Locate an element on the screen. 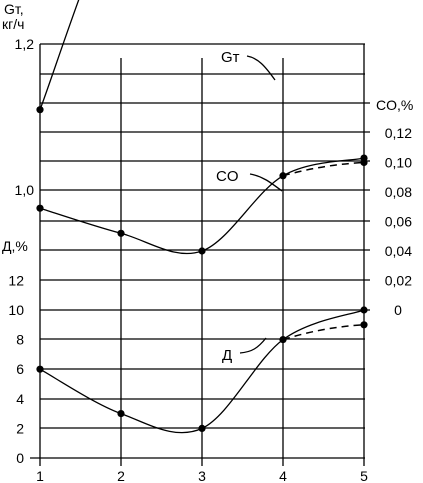  gt-axis-label-line1: Gт, is located at coordinates (14, 9).